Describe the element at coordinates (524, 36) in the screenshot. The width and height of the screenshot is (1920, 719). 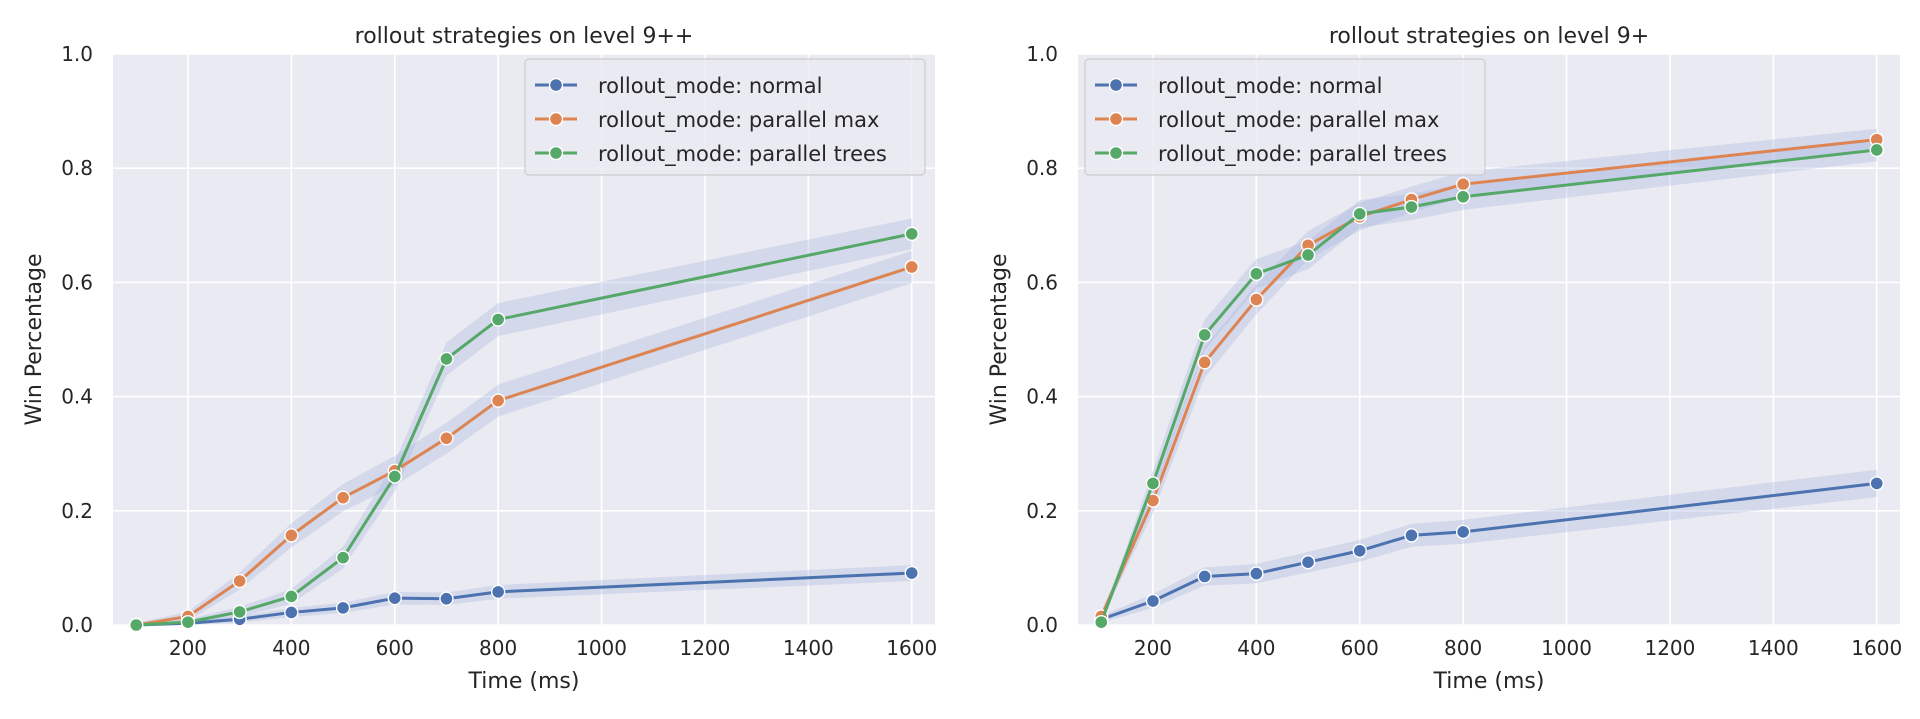
I see `chart-title: rollout strategies on level 9++` at that location.